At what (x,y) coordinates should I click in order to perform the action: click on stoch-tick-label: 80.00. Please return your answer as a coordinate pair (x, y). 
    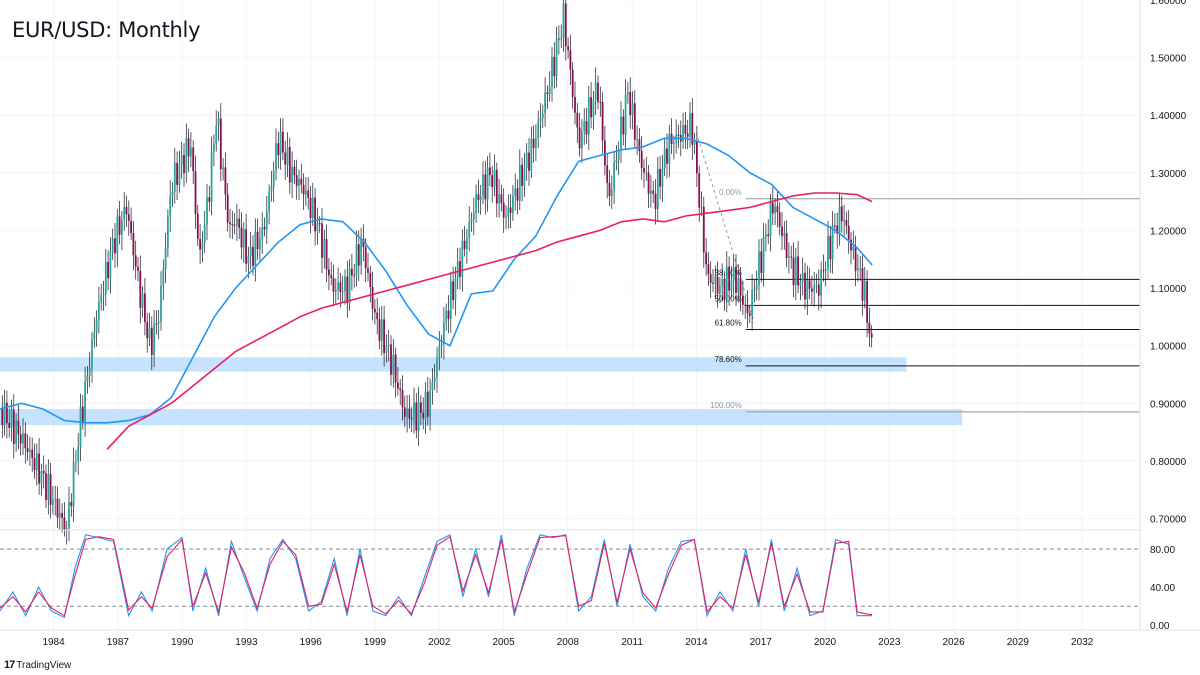
    Looking at the image, I should click on (1162, 550).